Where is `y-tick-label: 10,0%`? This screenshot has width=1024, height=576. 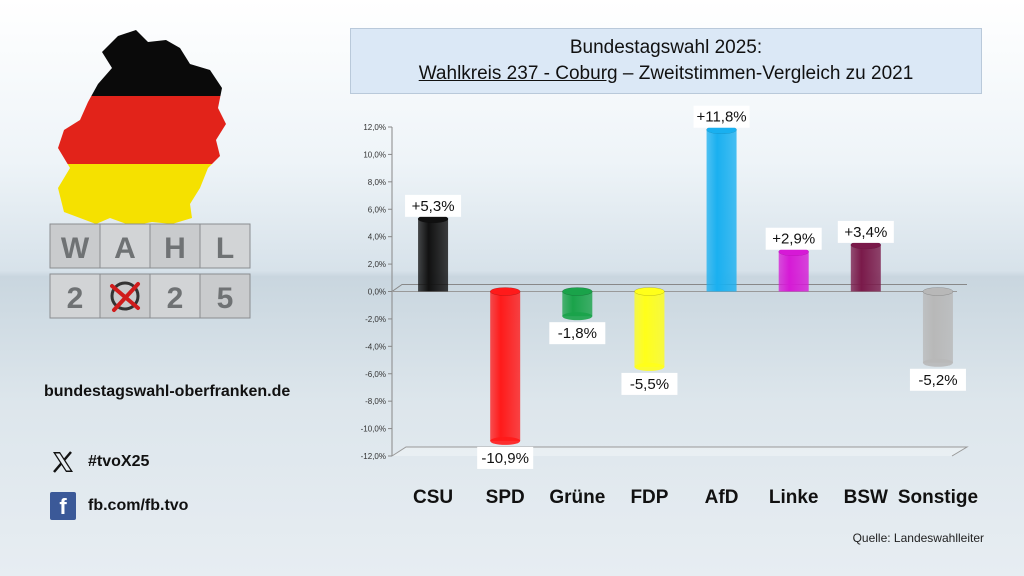 y-tick-label: 10,0% is located at coordinates (374, 154).